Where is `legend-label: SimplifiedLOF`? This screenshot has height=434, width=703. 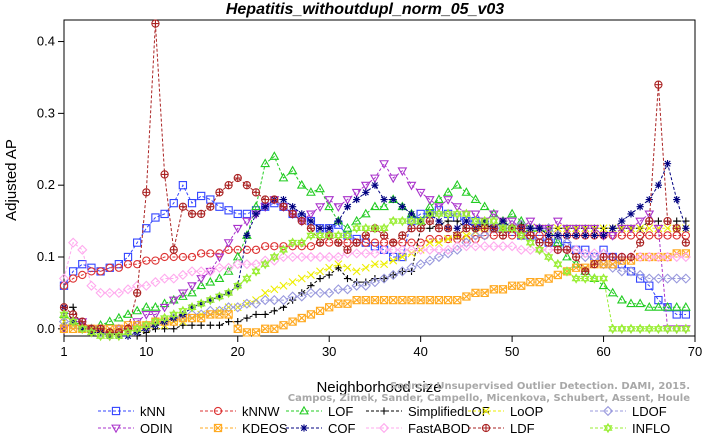 legend-label: SimplifiedLOF is located at coordinates (449, 411).